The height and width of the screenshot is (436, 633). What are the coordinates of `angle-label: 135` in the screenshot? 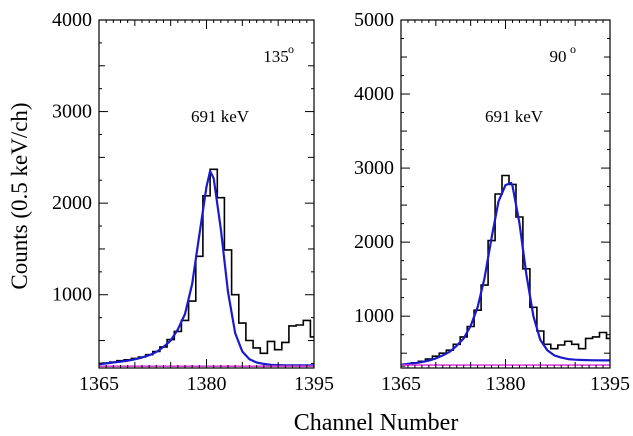 It's located at (276, 56).